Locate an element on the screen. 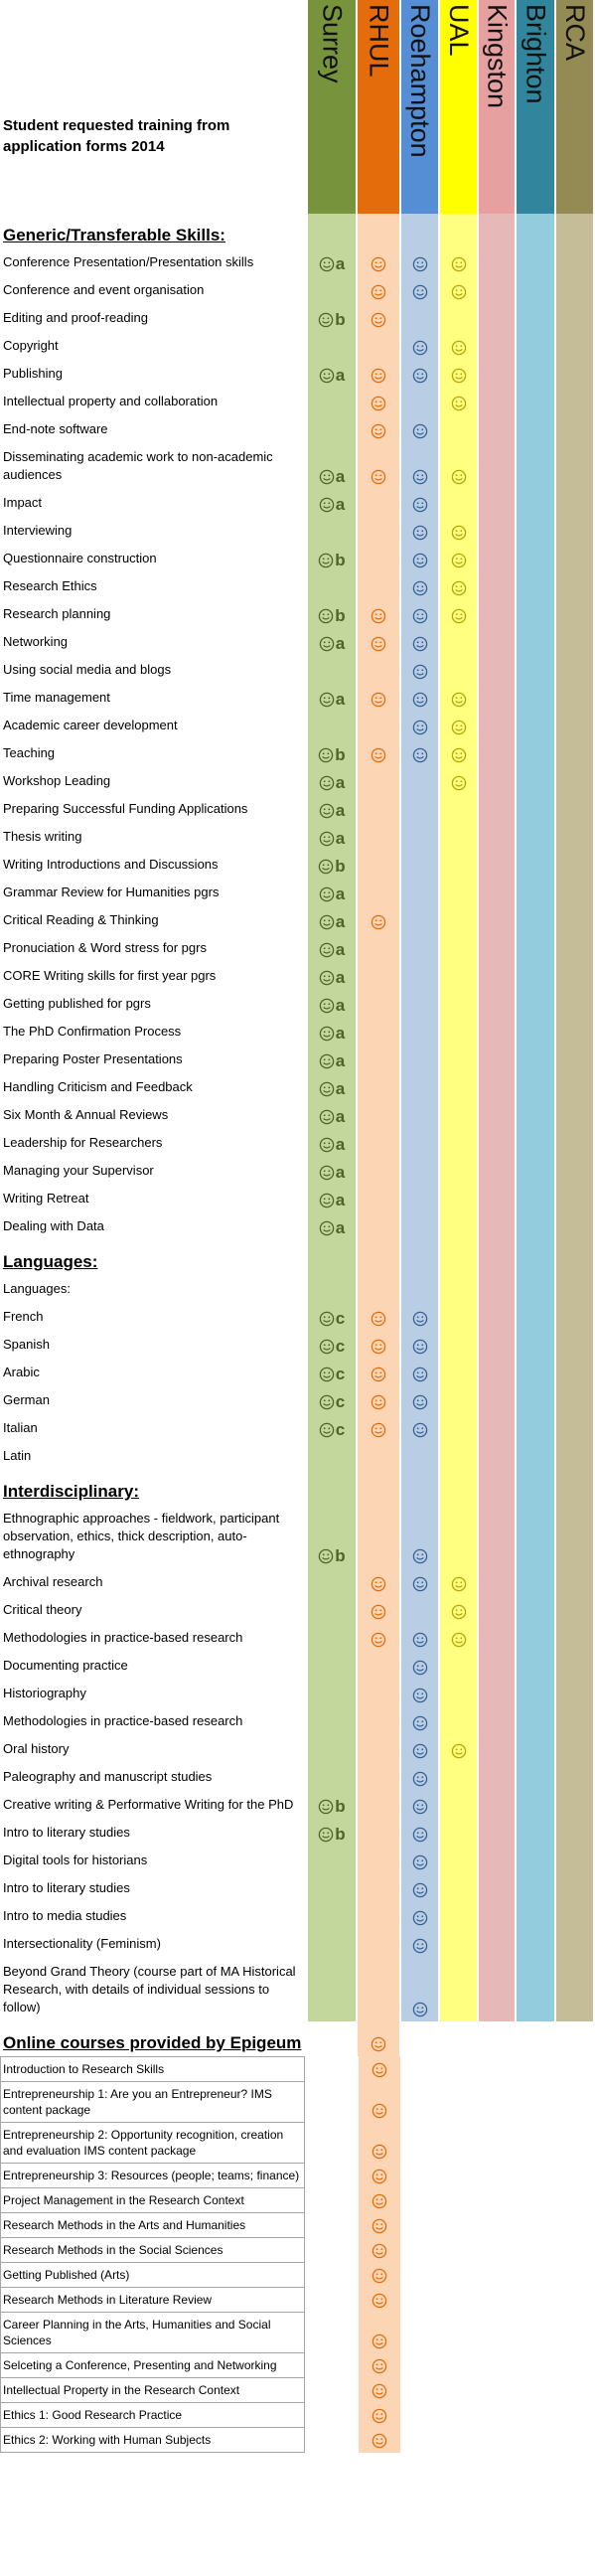 The image size is (595, 2576). column-header: Brighton is located at coordinates (535, 107).